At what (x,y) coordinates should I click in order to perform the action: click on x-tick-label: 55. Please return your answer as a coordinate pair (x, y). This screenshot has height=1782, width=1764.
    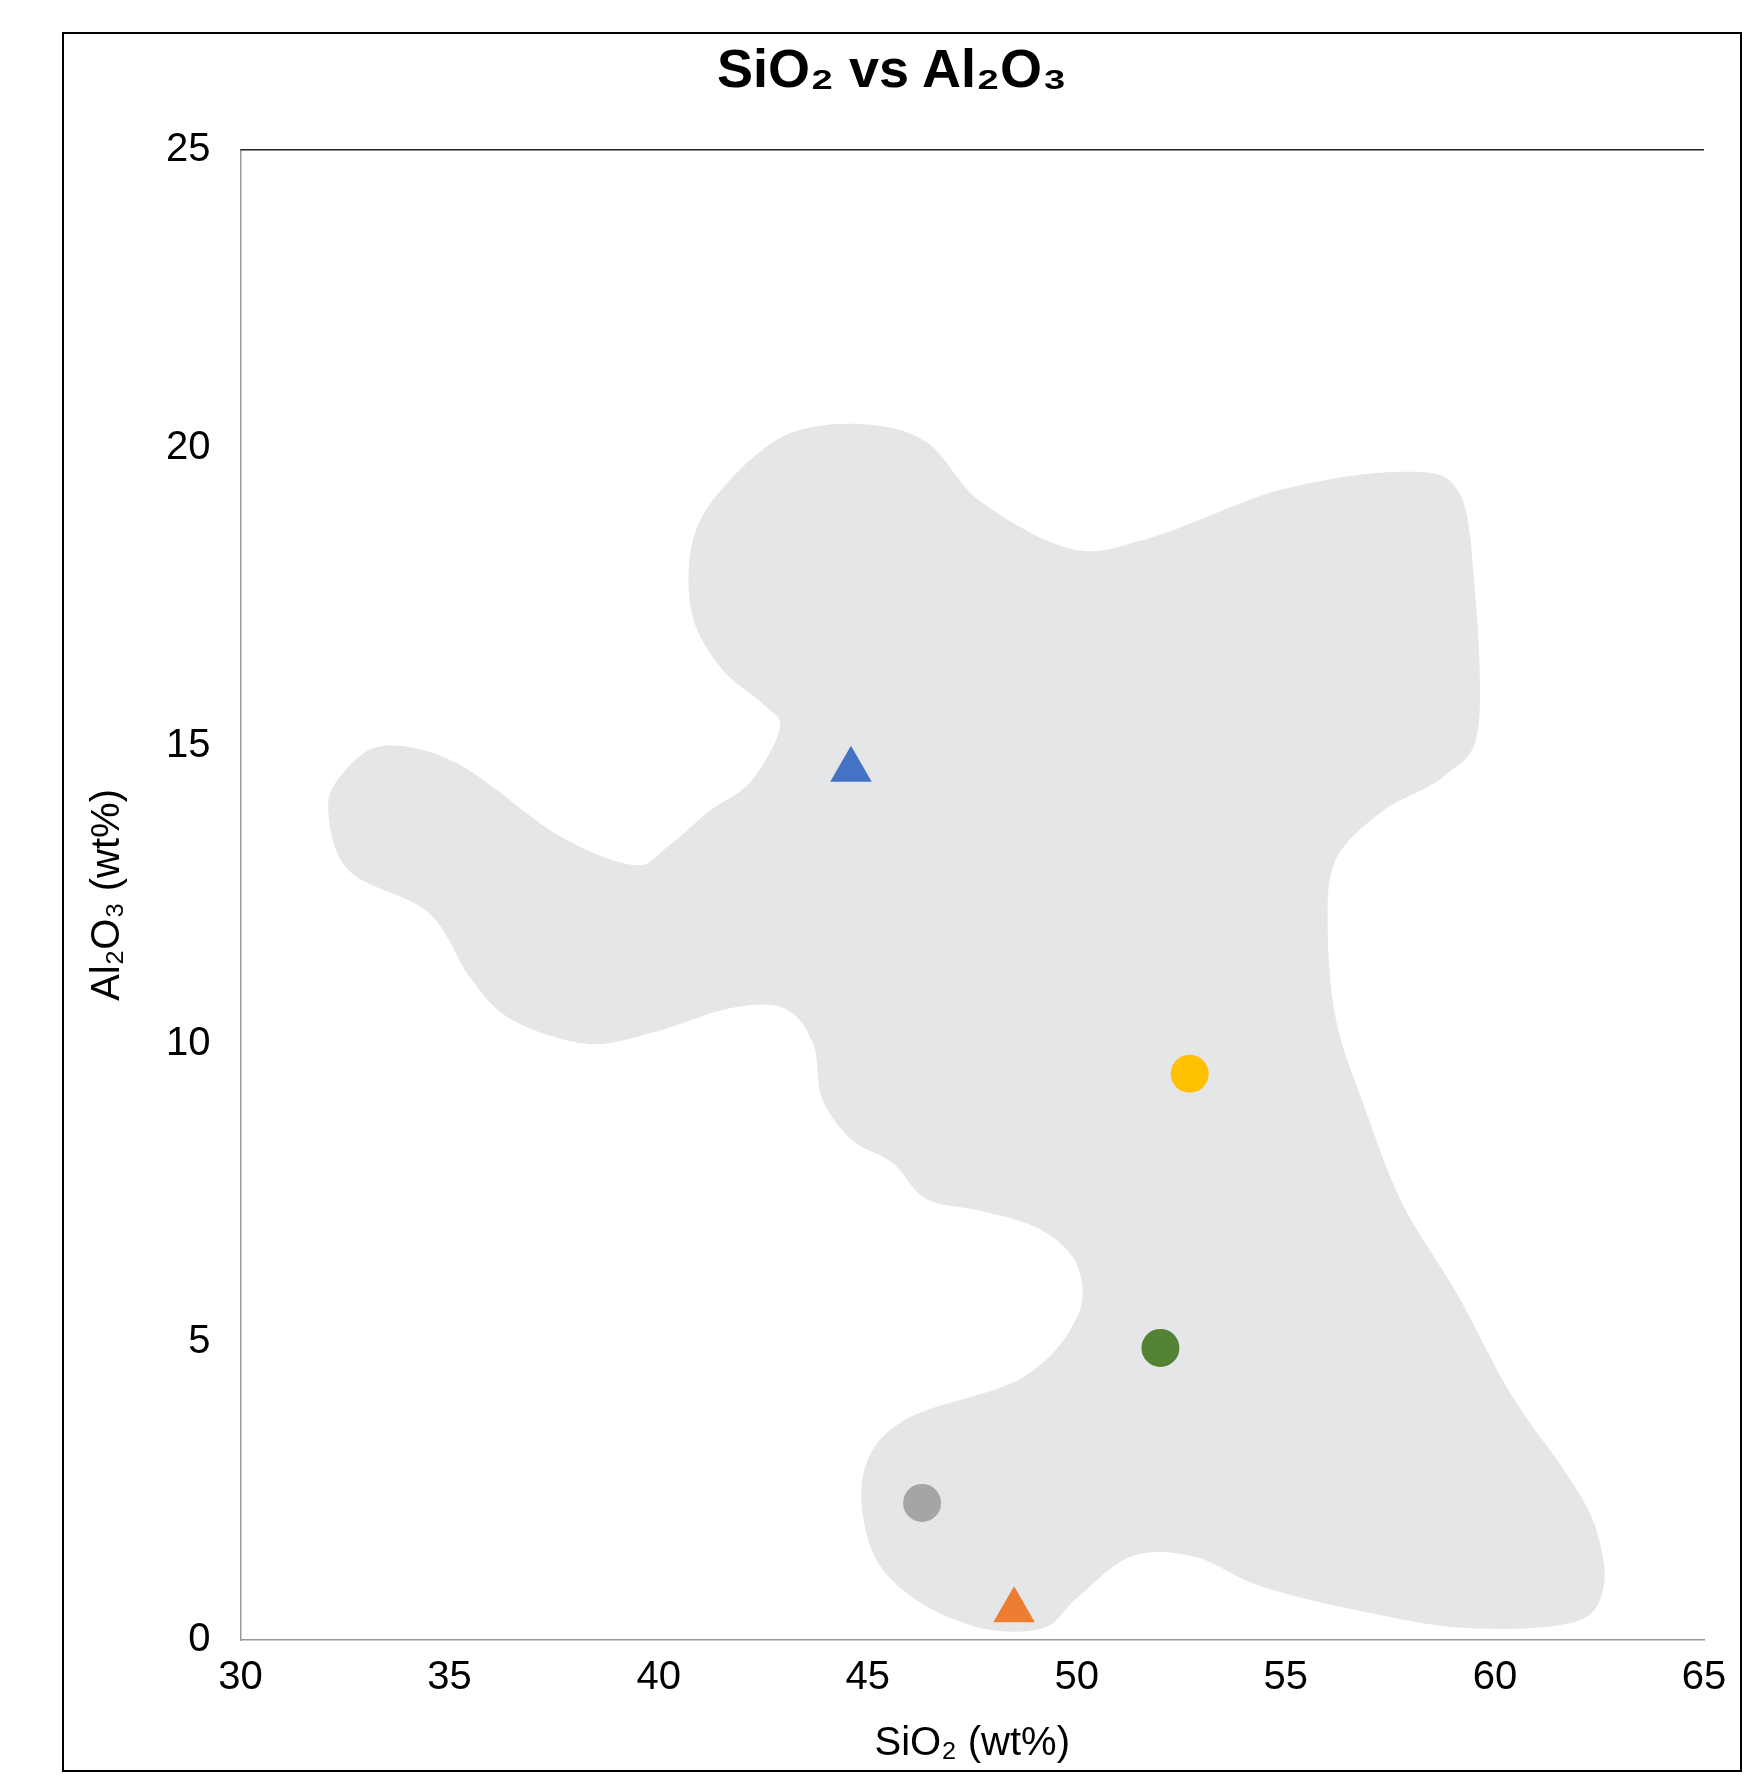
    Looking at the image, I should click on (1286, 1675).